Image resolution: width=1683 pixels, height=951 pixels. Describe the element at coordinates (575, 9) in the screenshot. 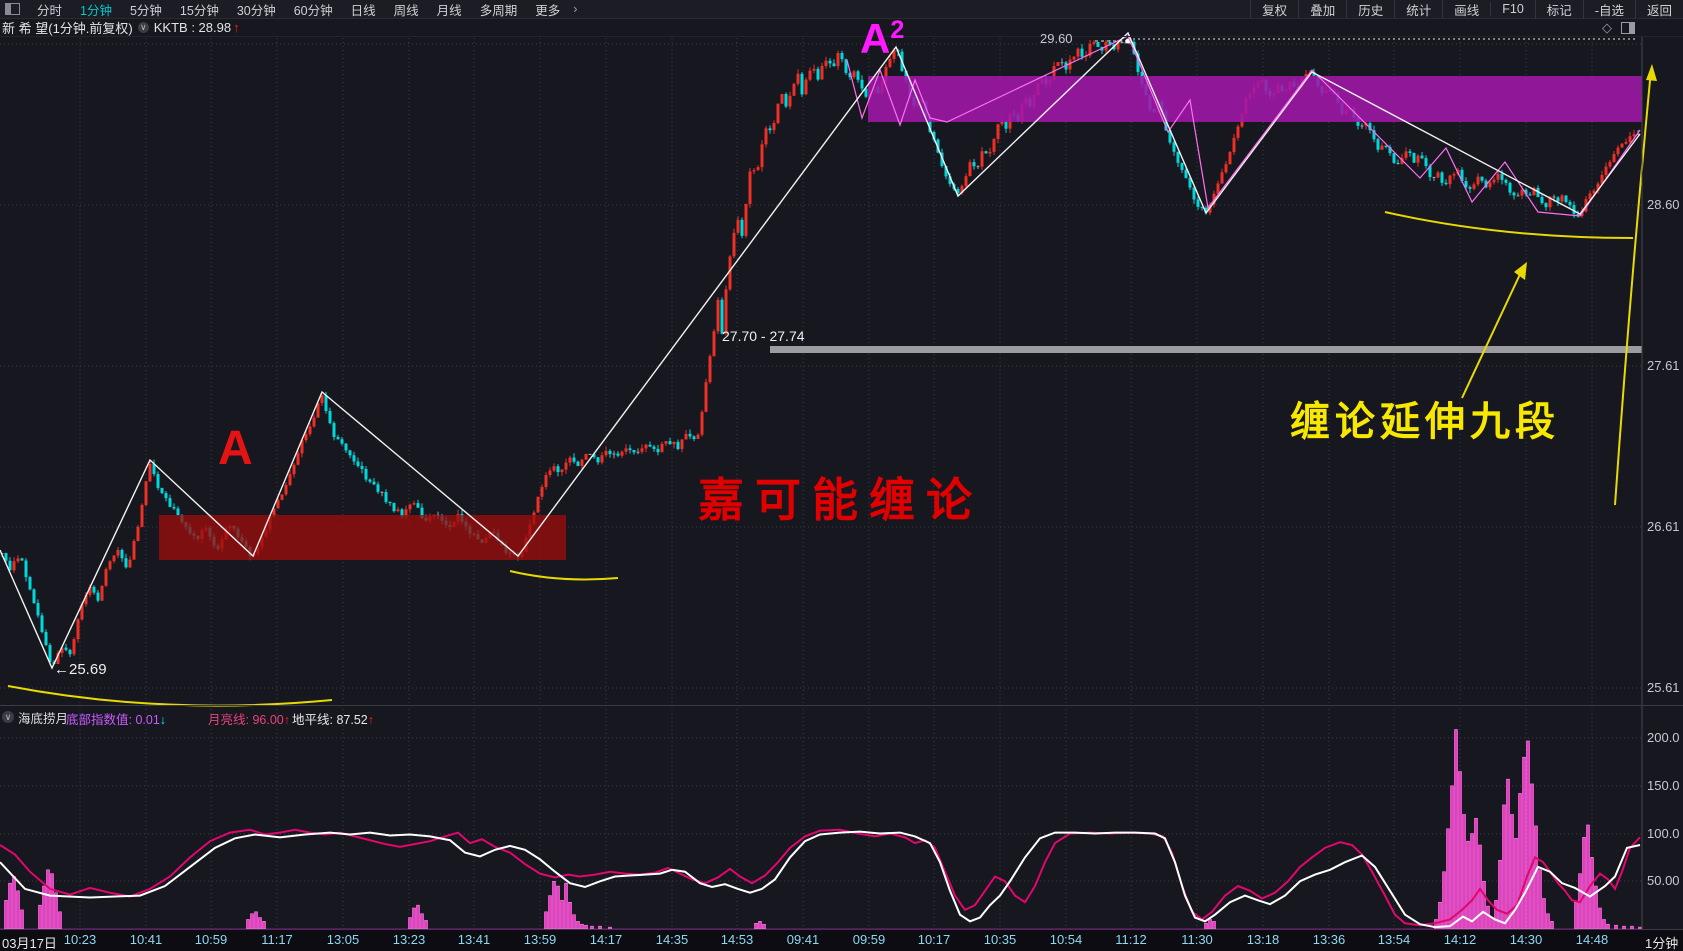

I see `chevron-right-icon: ›` at that location.